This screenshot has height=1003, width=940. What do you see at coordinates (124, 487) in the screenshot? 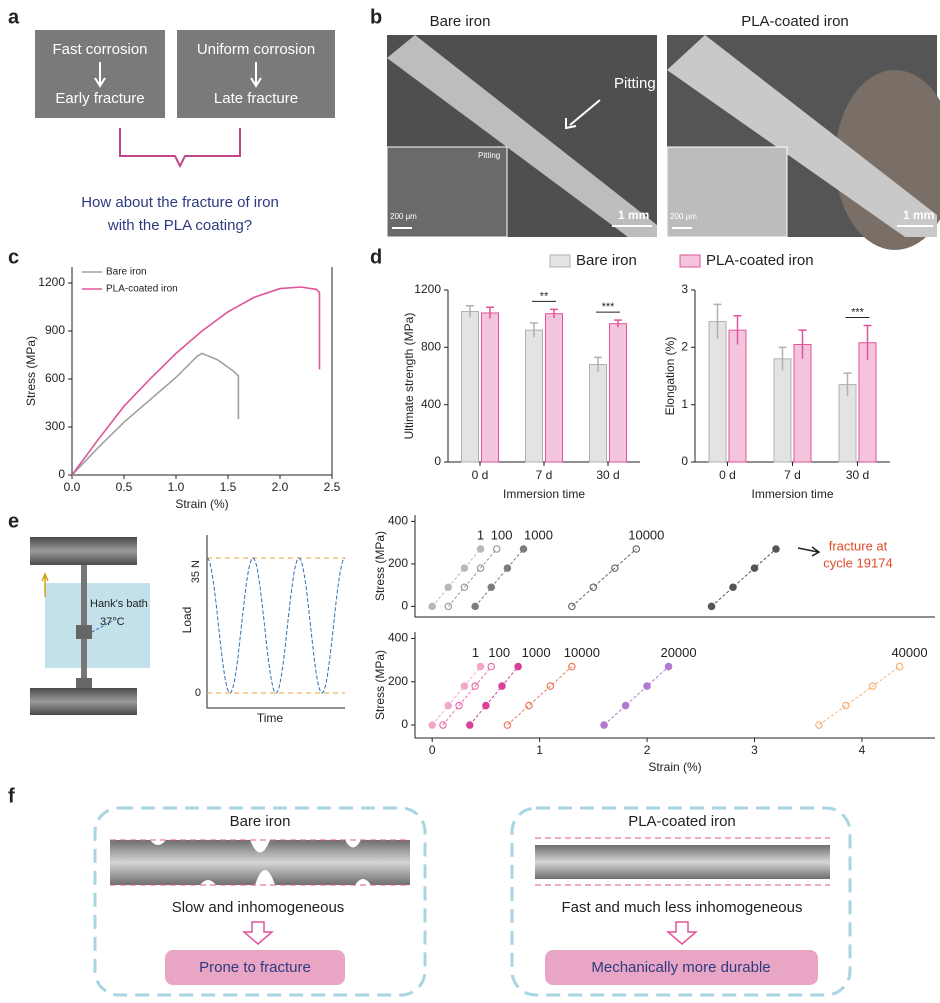
I see `x-tick-label: 0.5` at bounding box center [124, 487].